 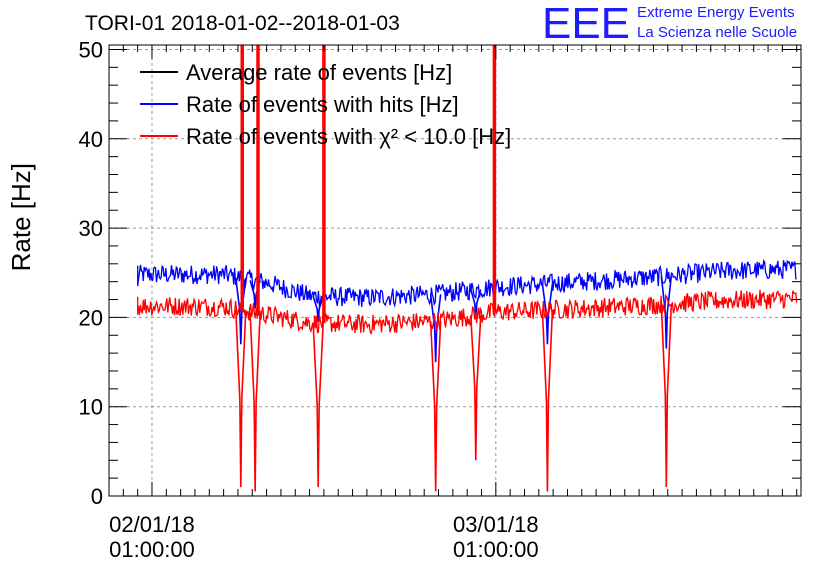 What do you see at coordinates (716, 12) in the screenshot?
I see `logo-line1: Extreme Energy Events` at bounding box center [716, 12].